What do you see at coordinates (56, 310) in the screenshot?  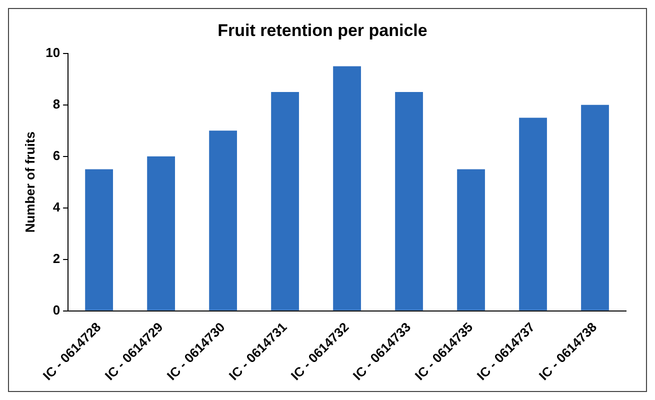 I see `y-tick-label: 0` at bounding box center [56, 310].